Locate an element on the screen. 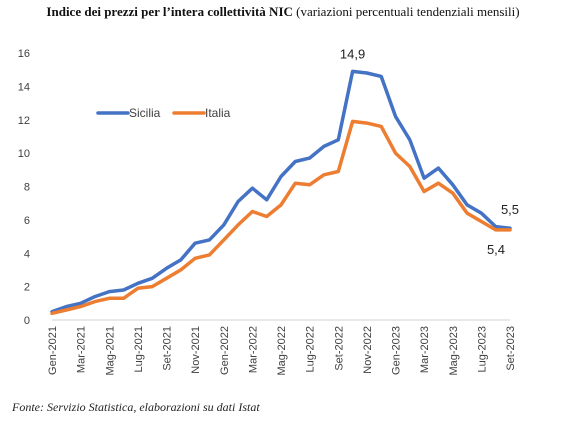 The image size is (566, 422). y-tick-label: 0 is located at coordinates (27, 321).